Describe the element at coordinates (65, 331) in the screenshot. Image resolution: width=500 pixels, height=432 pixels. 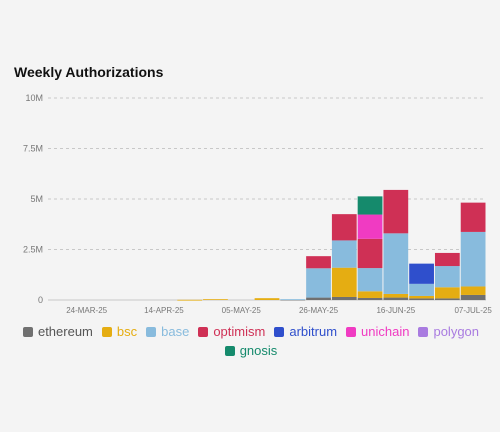
I see `legend-label: ethereum` at that location.